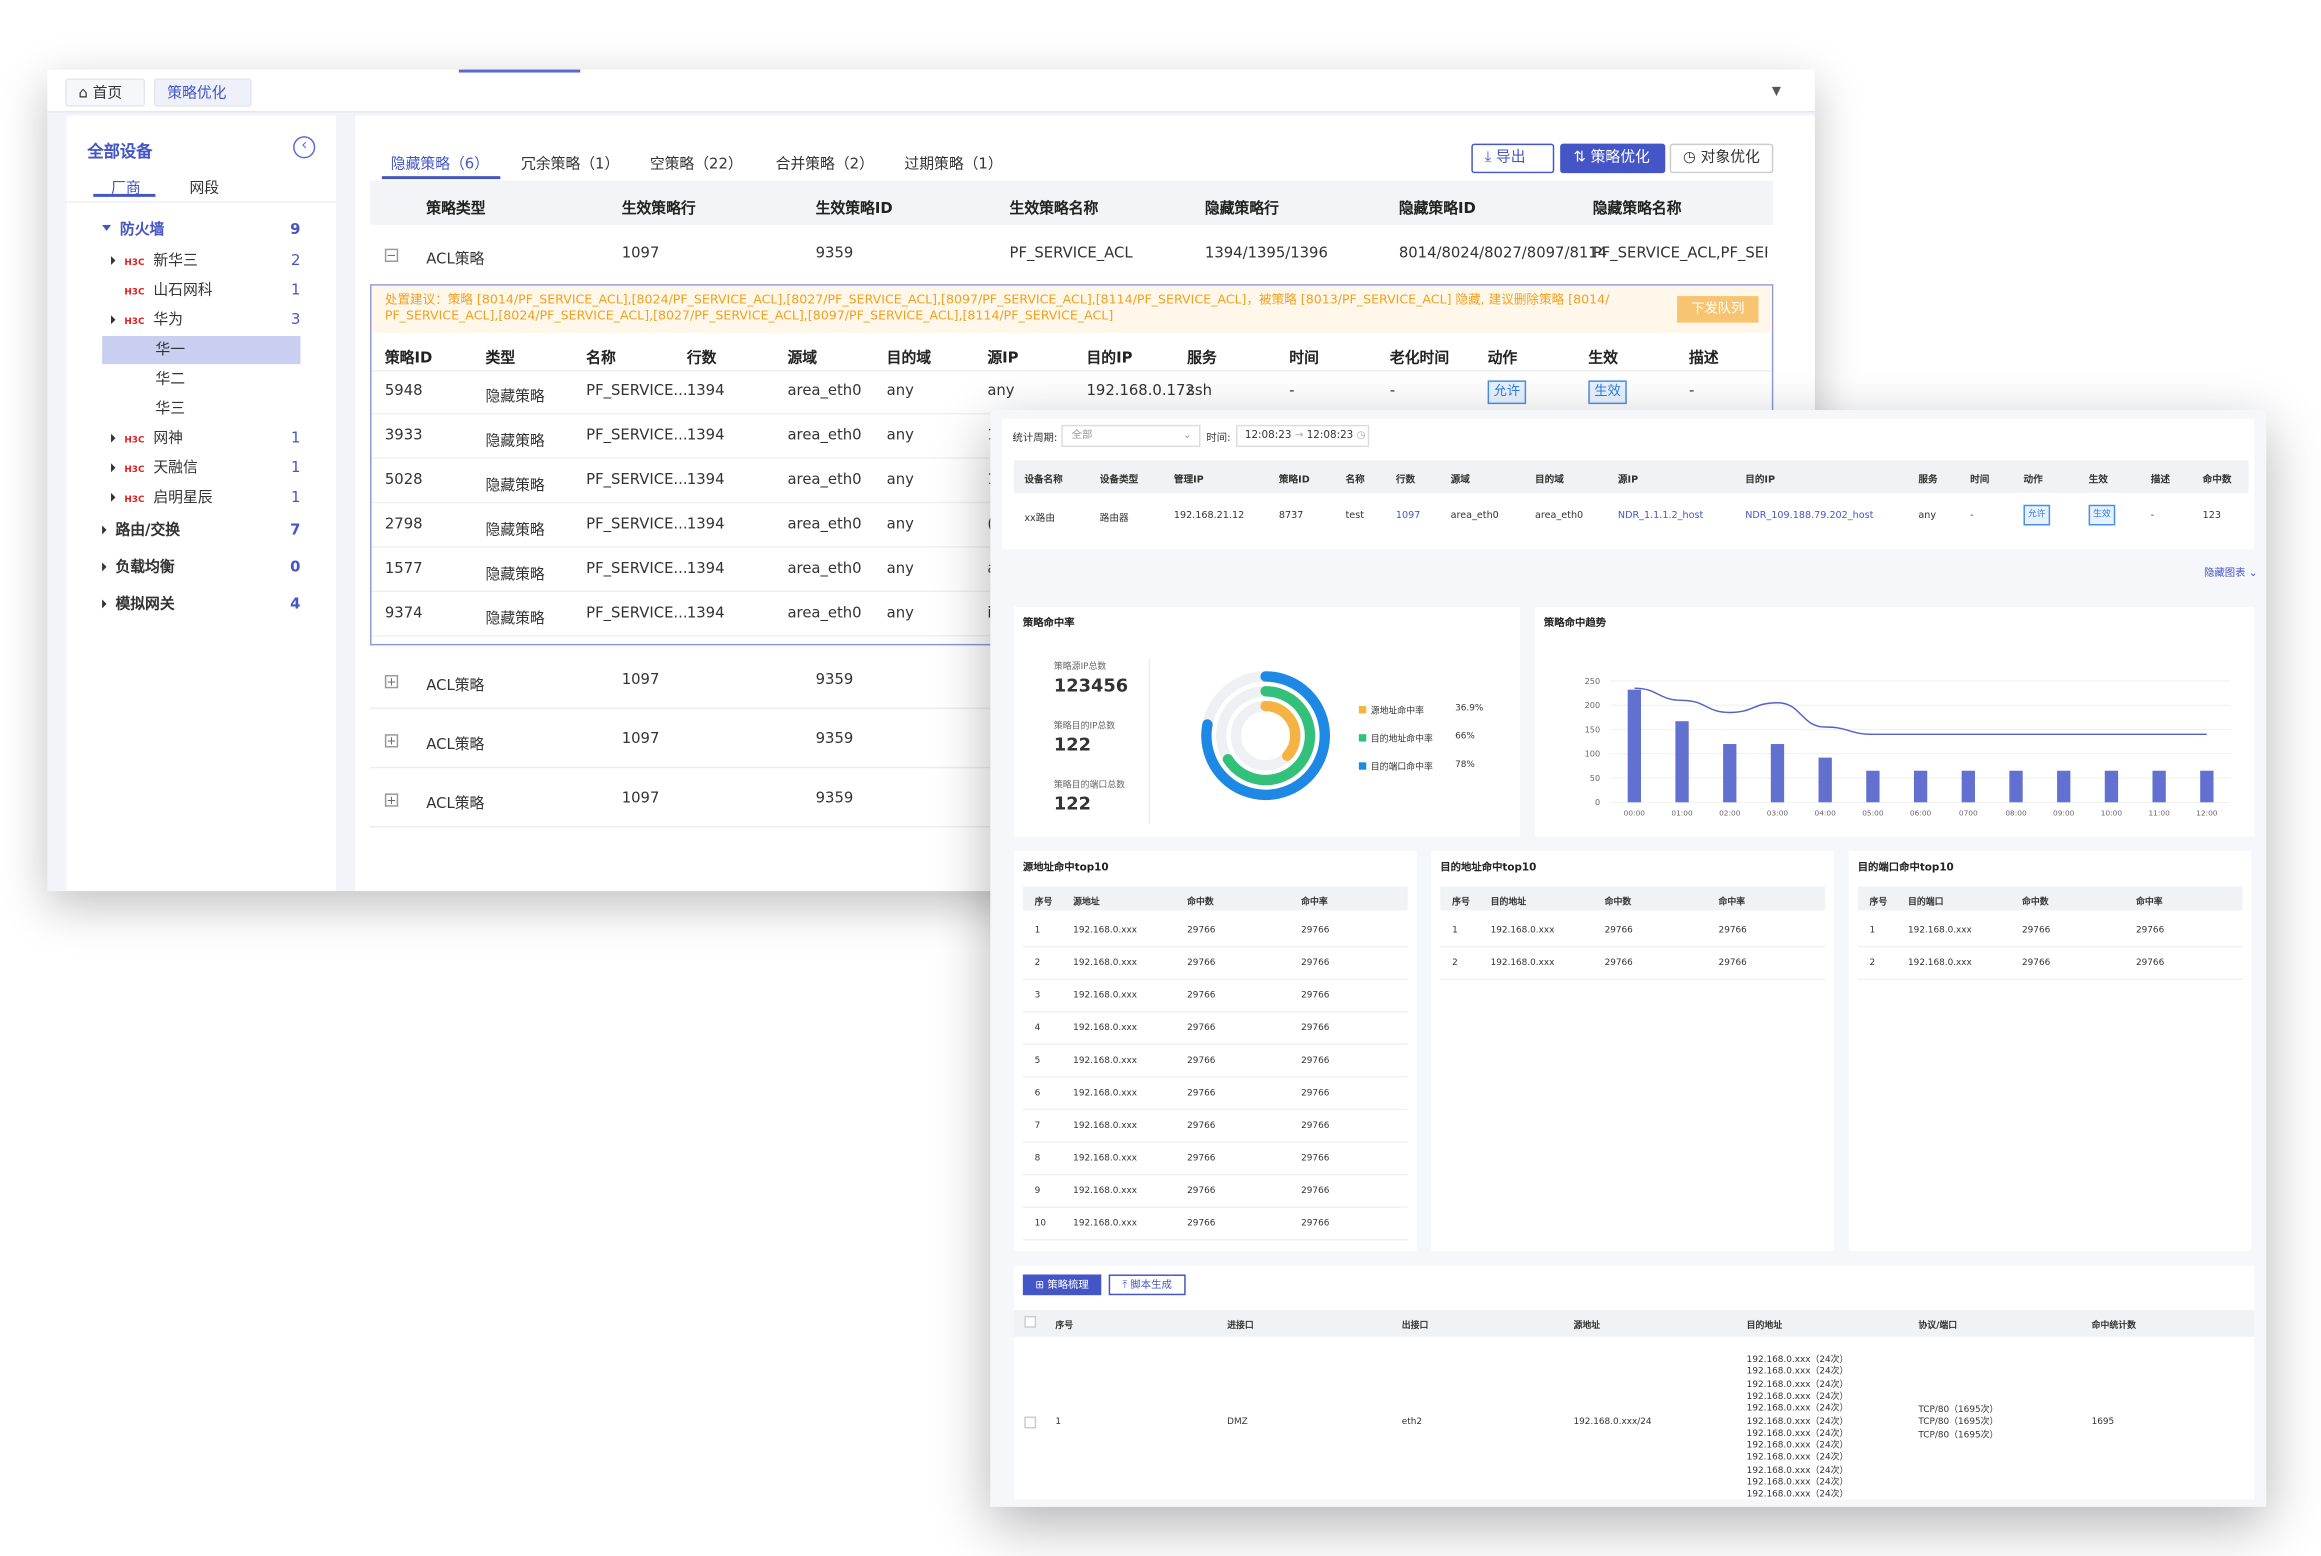 The image size is (2321, 1556). Describe the element at coordinates (515, 530) in the screenshot. I see `cell: 隐藏策略` at that location.